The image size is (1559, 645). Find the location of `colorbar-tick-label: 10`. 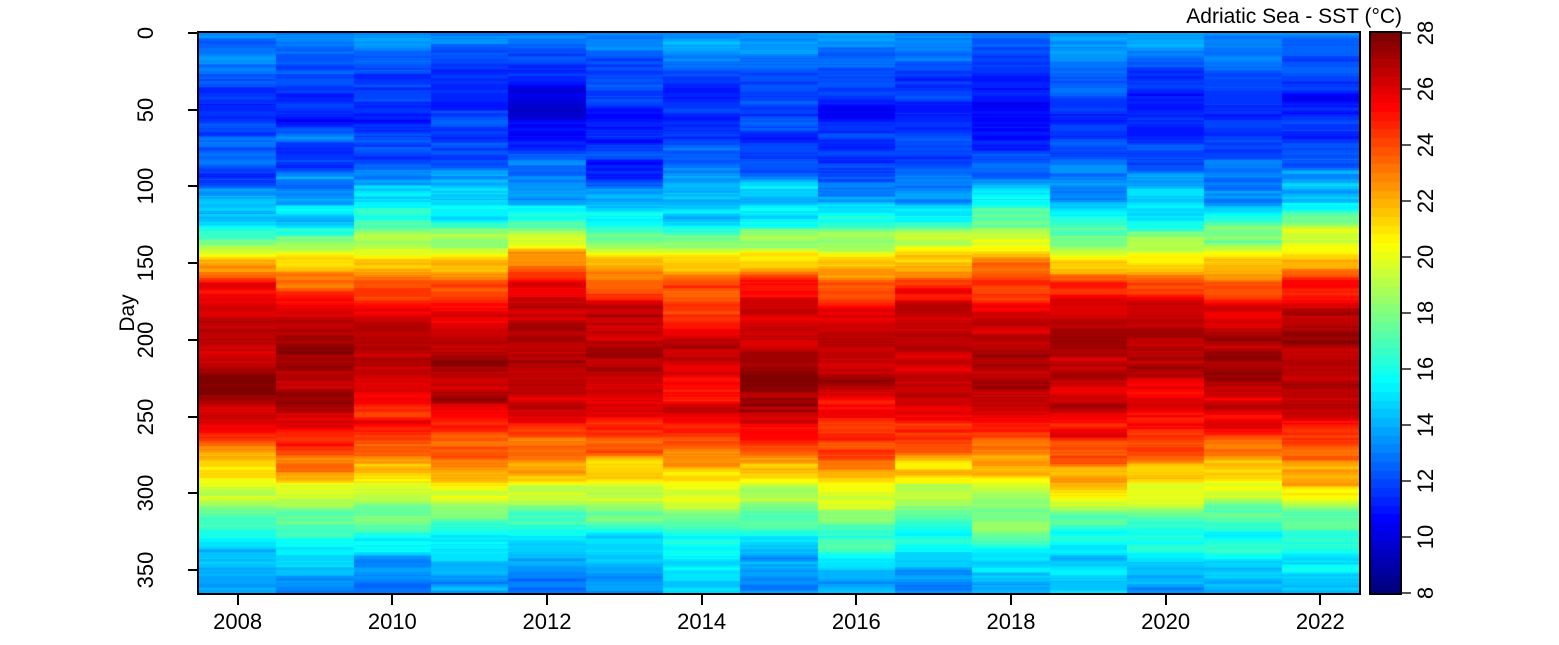

colorbar-tick-label: 10 is located at coordinates (1425, 537).